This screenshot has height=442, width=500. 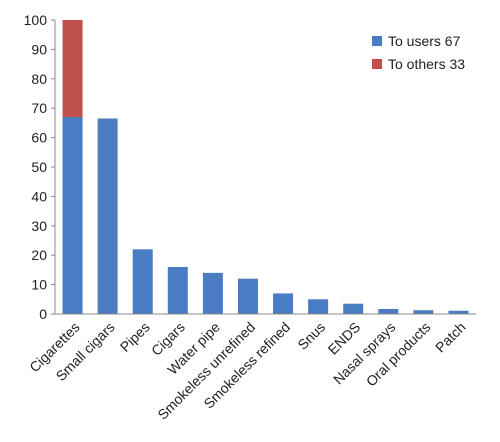 I want to click on y-tick-label: 80, so click(x=39, y=79).